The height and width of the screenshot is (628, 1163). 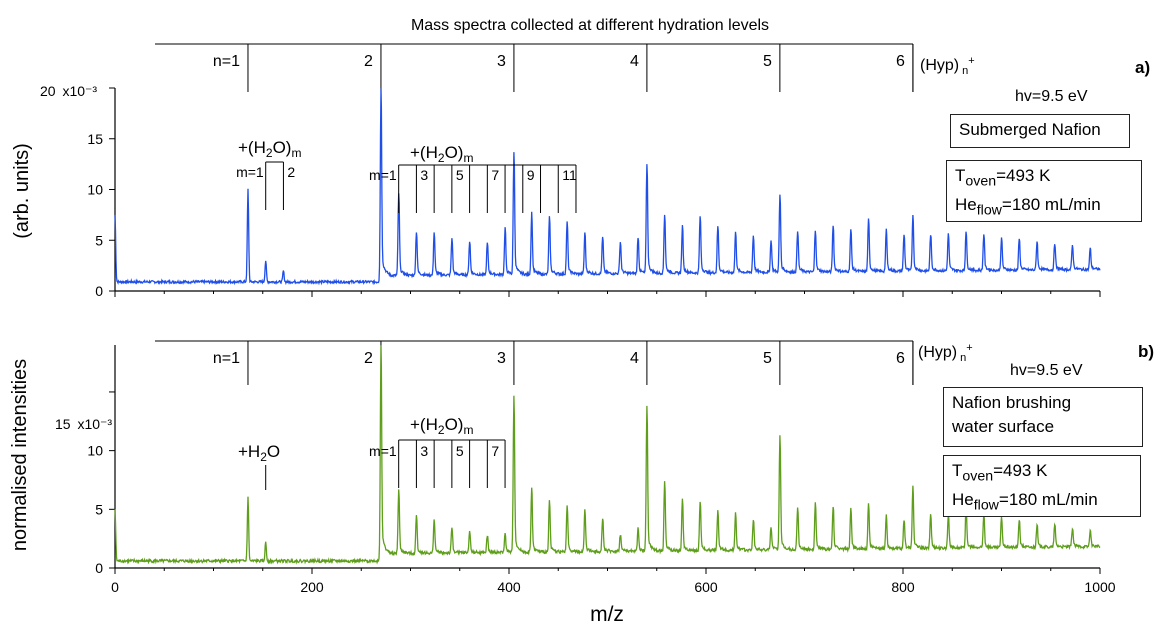 I want to click on panel-b-water-series-2: +(H2O)m m=1 3 5 7, so click(x=437, y=451).